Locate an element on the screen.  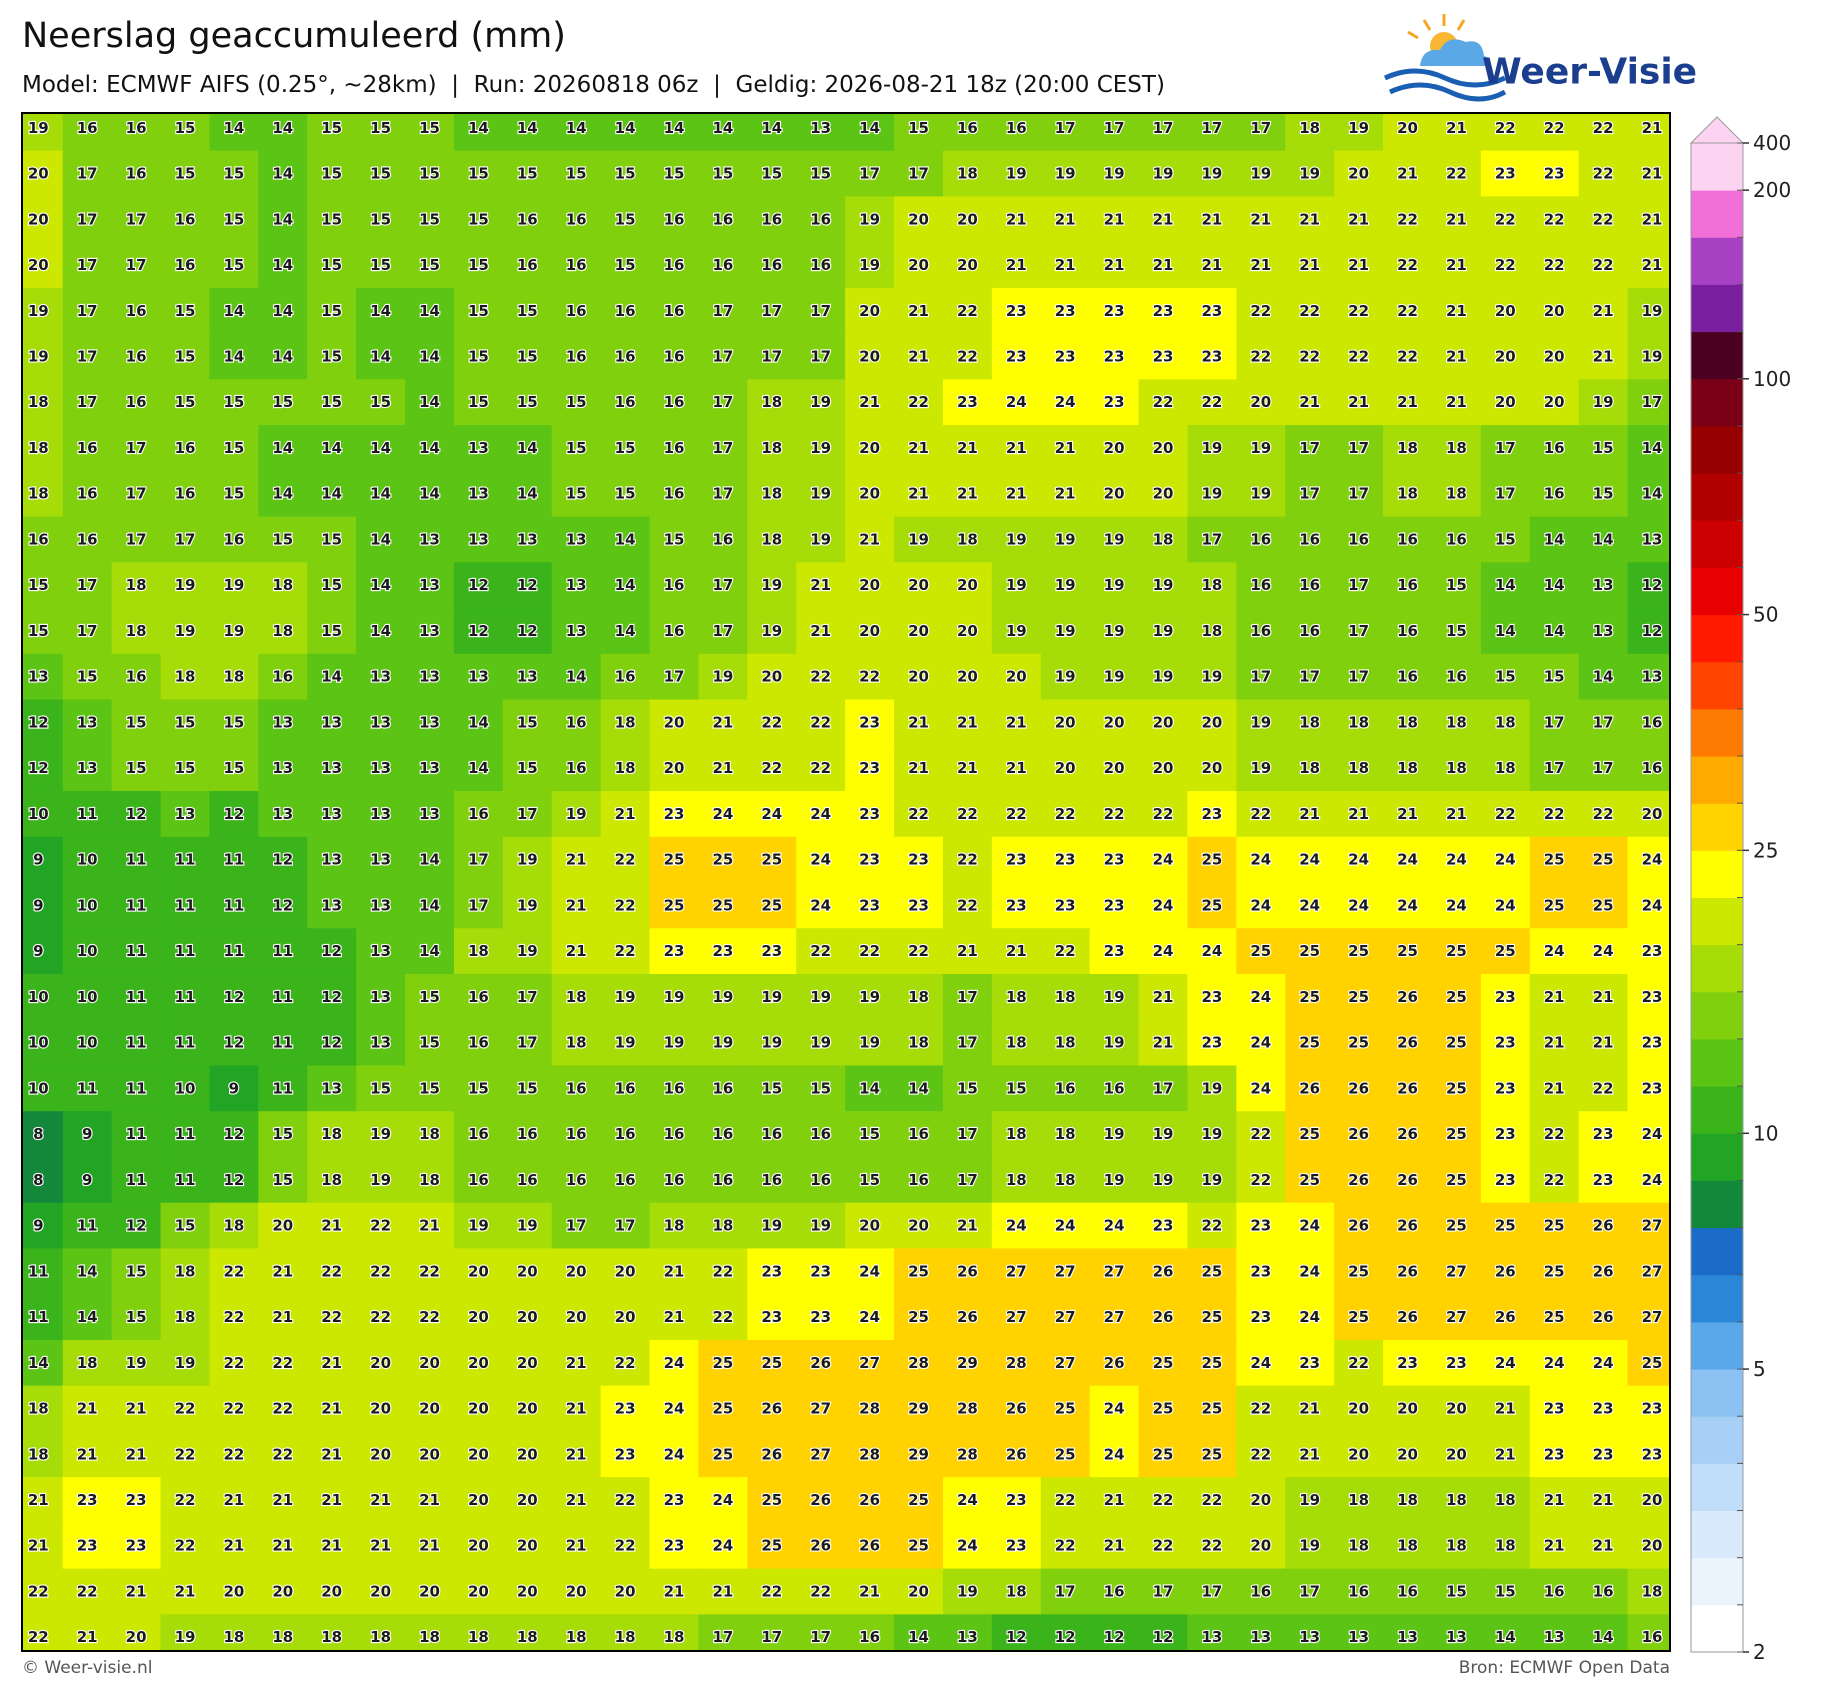
colorbar-band is located at coordinates (1717, 1440).